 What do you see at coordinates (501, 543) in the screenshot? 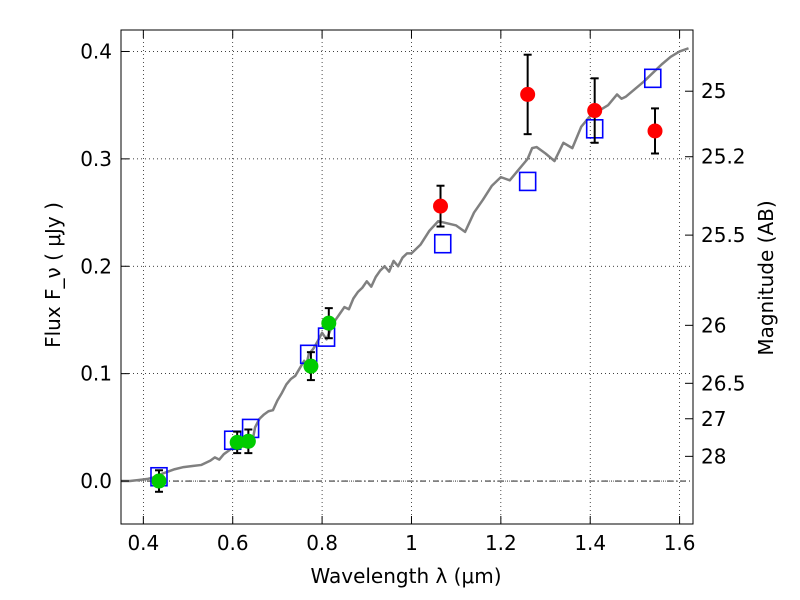
I see `x-tick-label: 1.2` at bounding box center [501, 543].